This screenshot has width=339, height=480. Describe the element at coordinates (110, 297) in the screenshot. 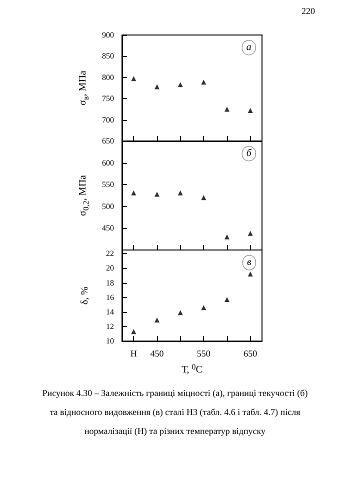

I see `y-tick-label: 16` at that location.